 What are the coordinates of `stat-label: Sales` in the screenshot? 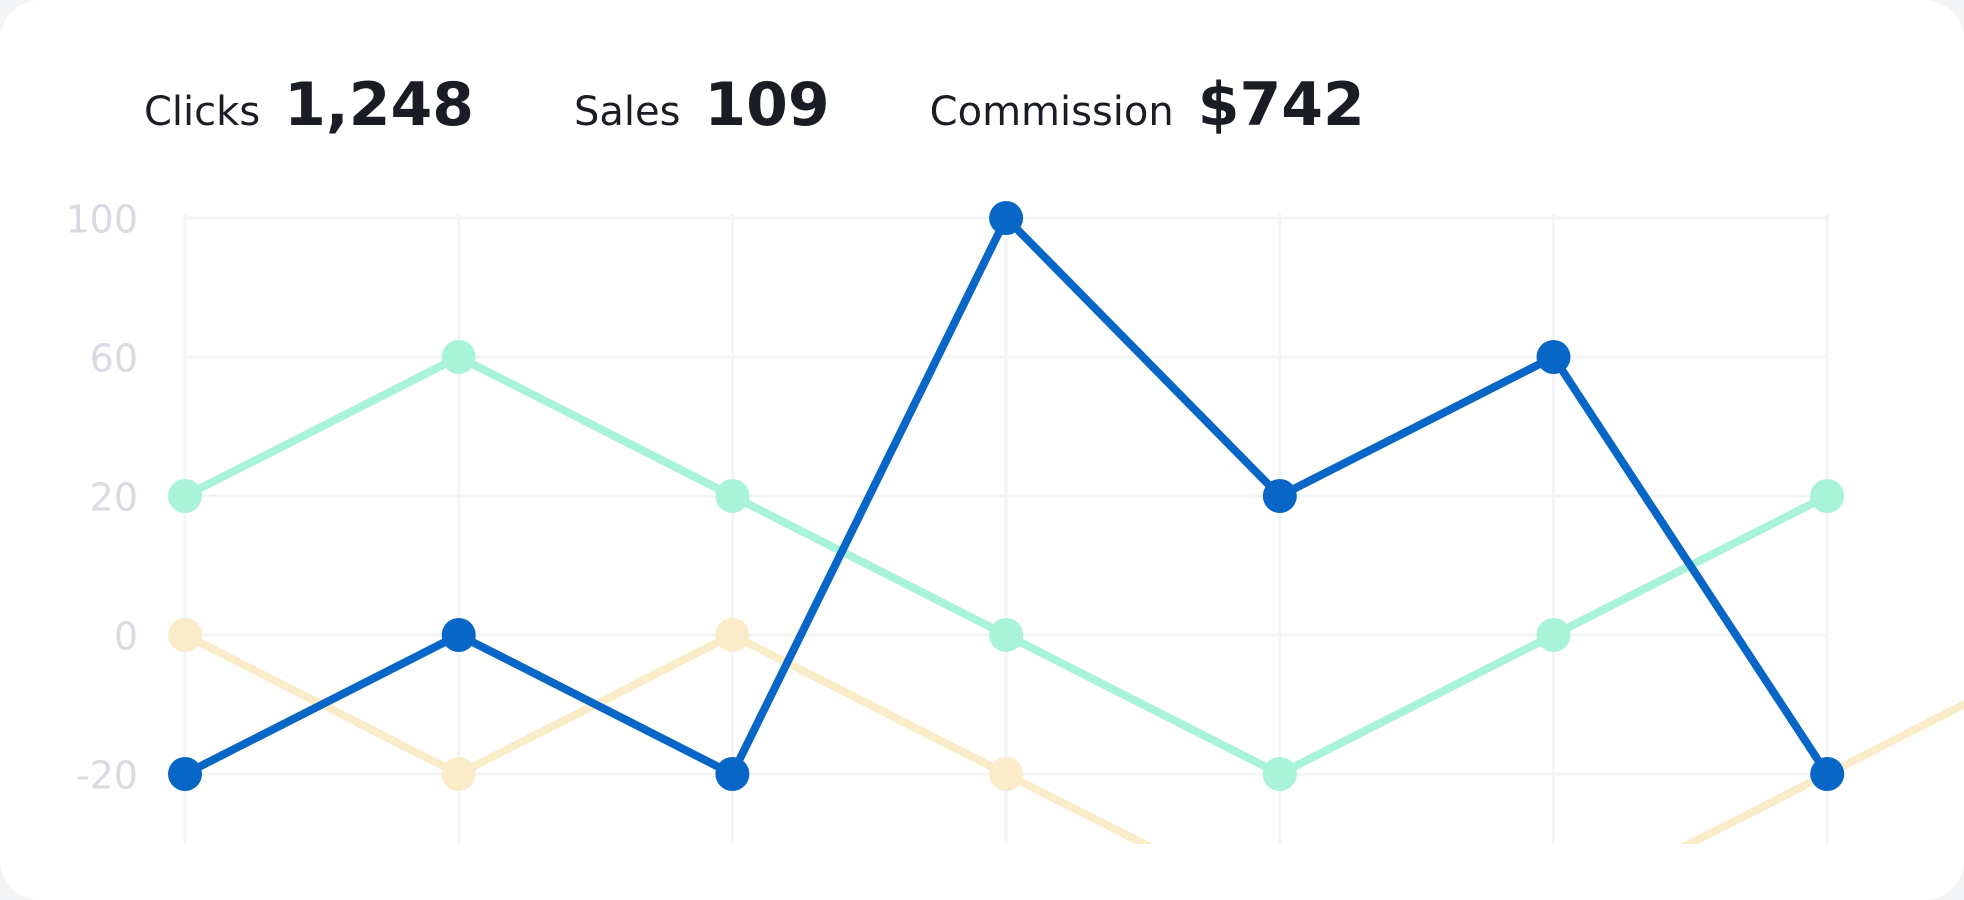 It's located at (627, 112).